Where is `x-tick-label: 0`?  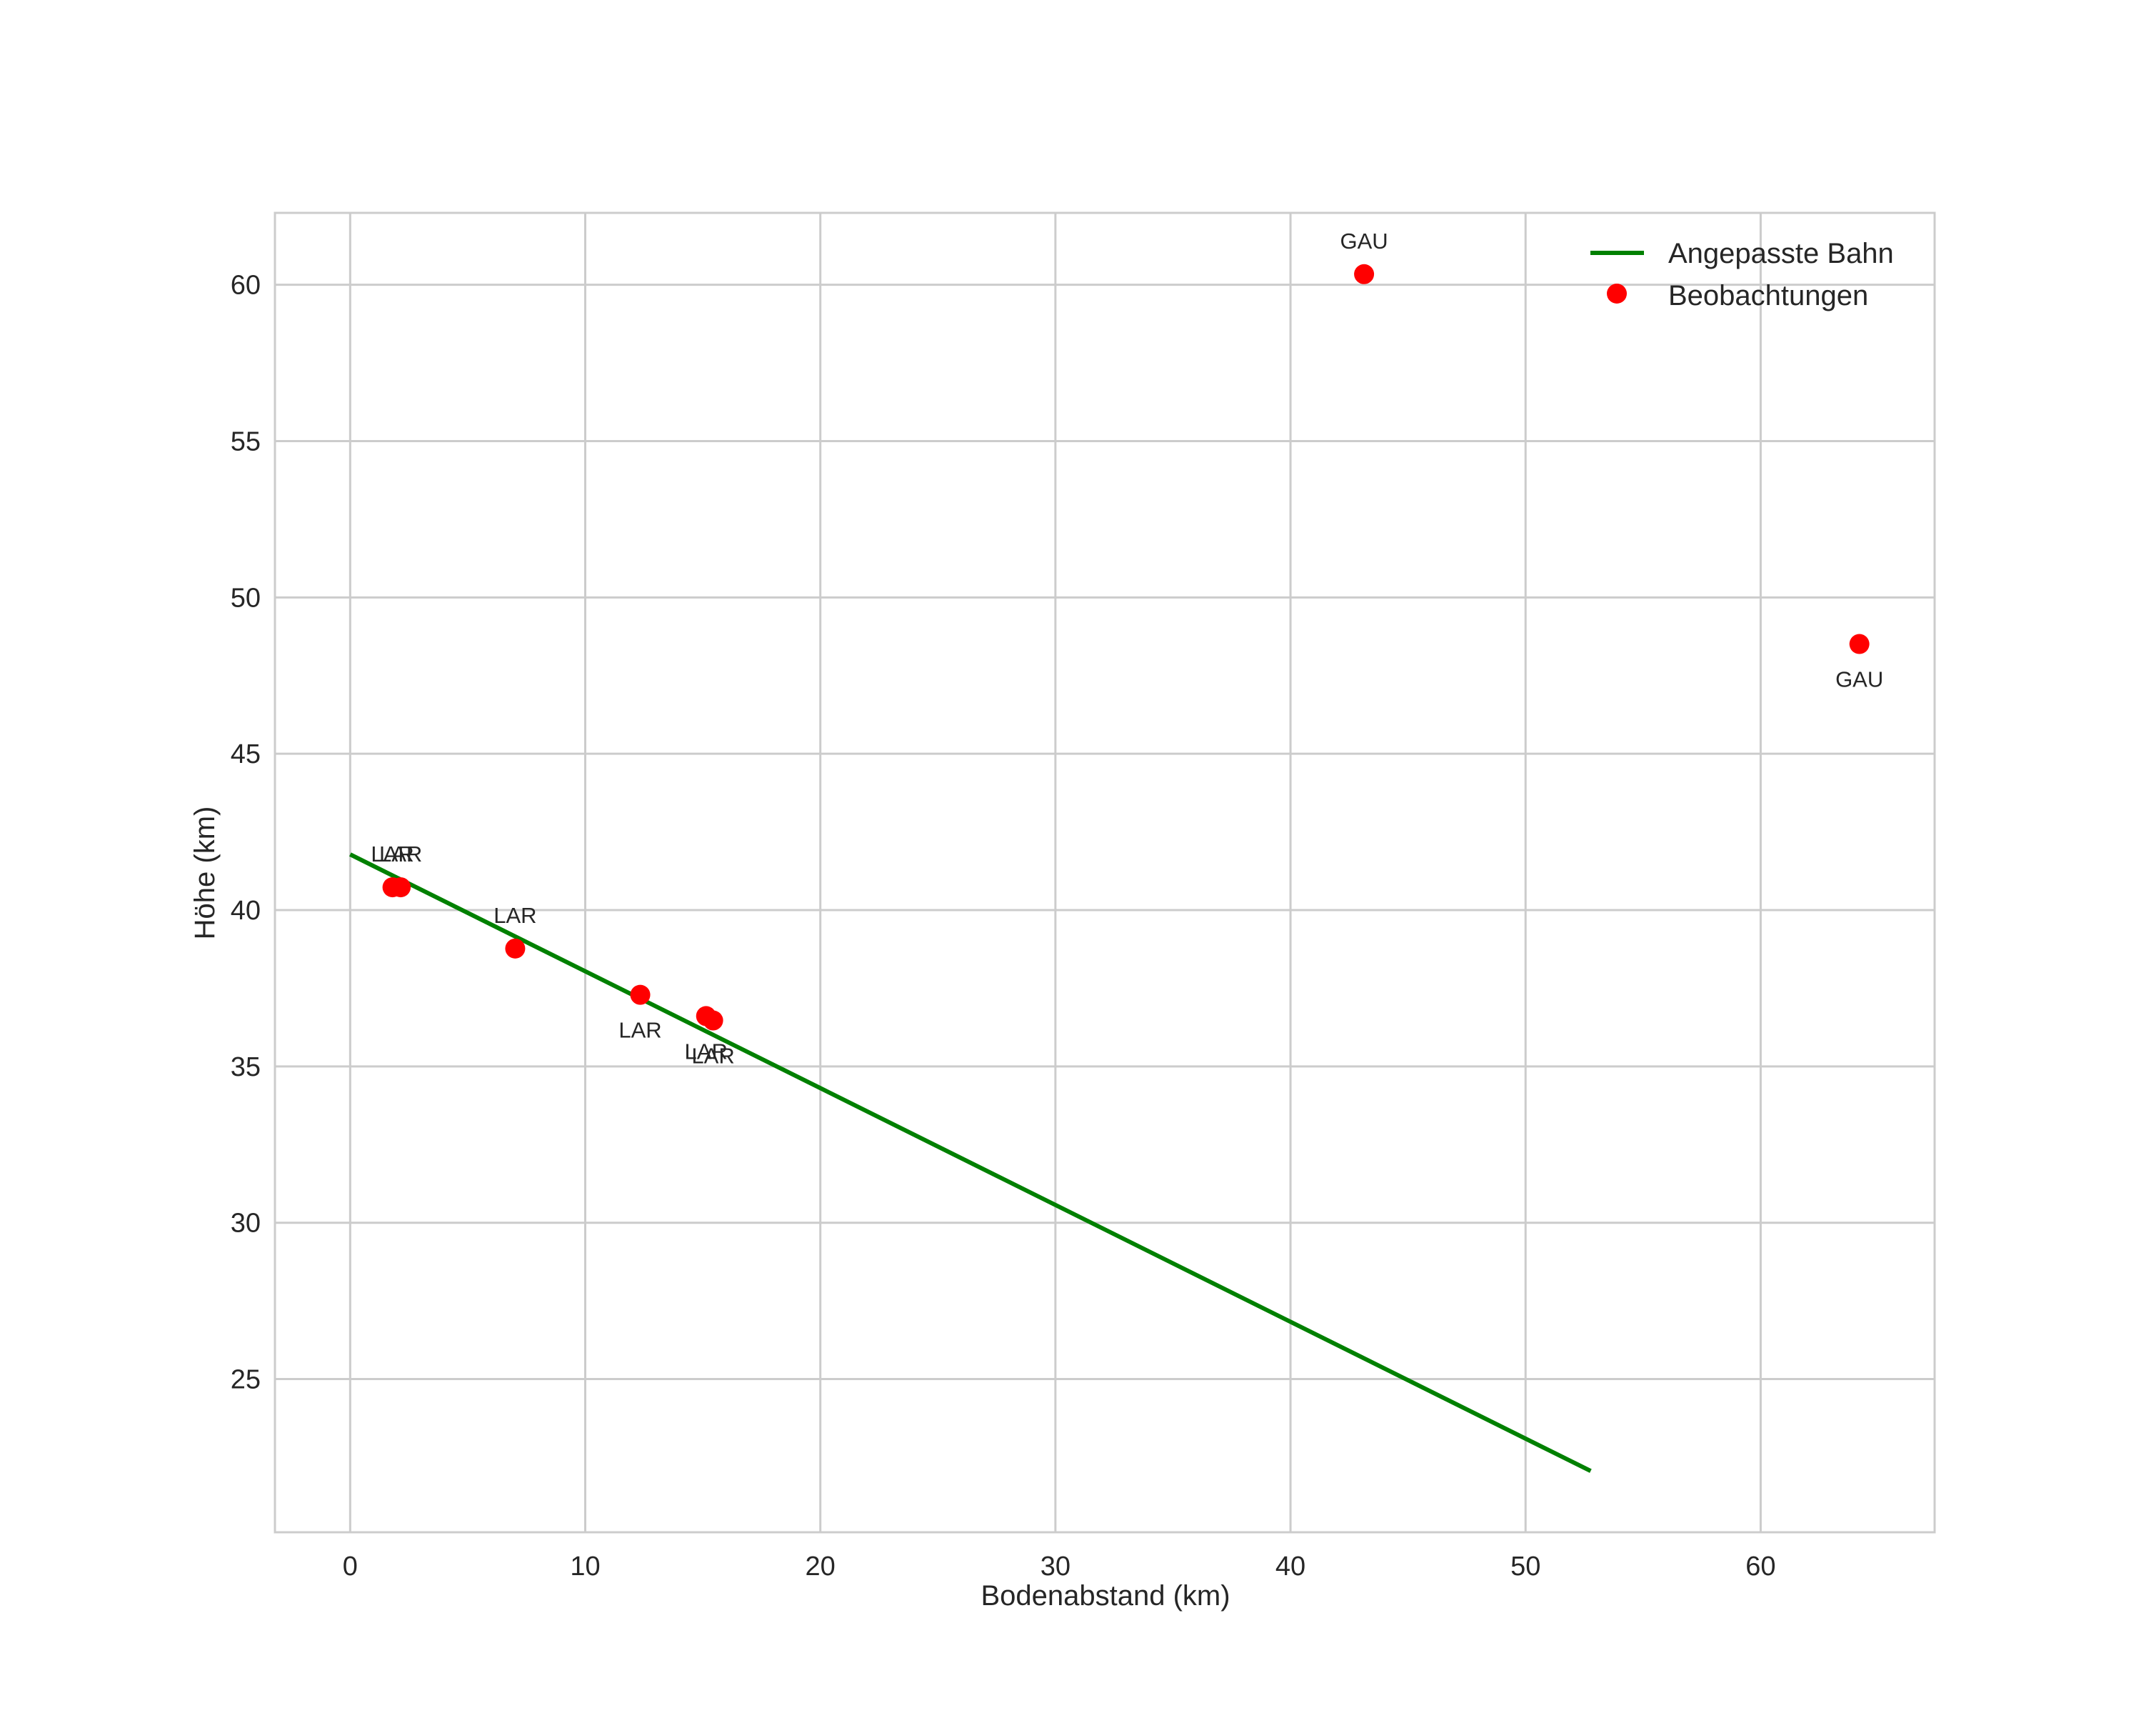 x-tick-label: 0 is located at coordinates (351, 1567).